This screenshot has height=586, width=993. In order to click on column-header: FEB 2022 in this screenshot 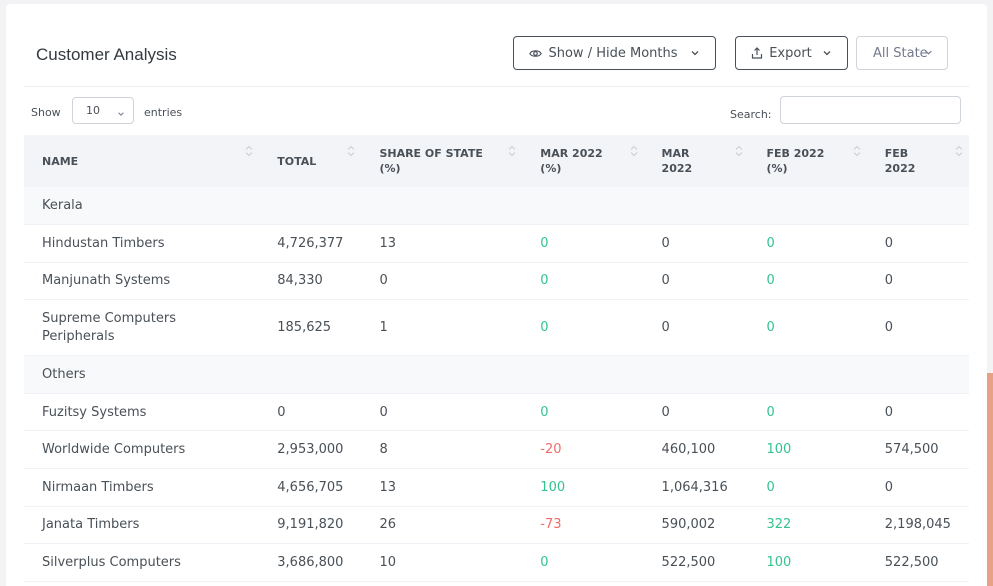, I will do `click(918, 161)`.